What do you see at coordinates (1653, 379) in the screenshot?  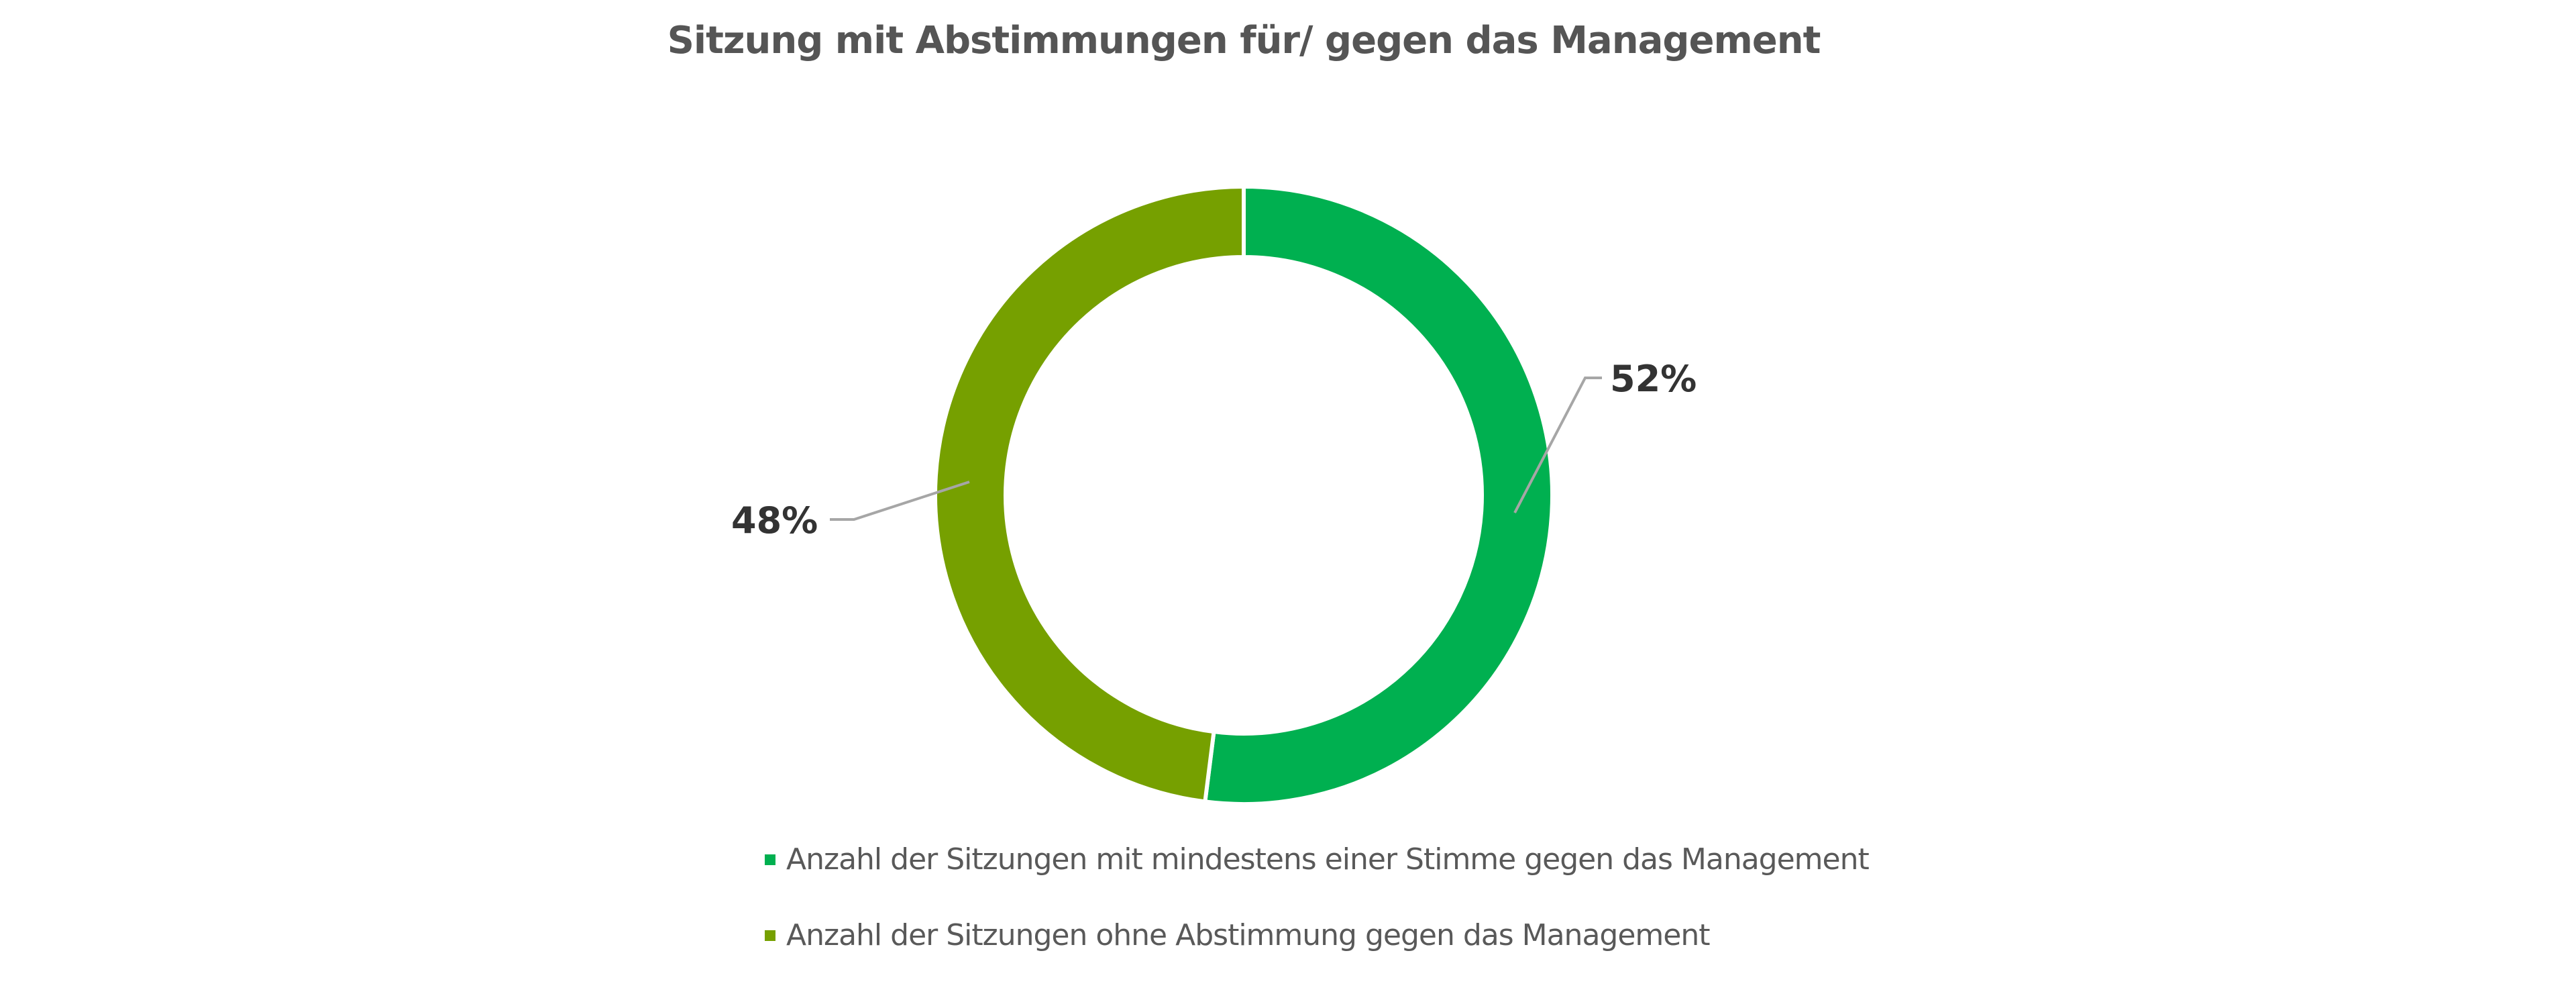 I see `data-label-52: 52%` at bounding box center [1653, 379].